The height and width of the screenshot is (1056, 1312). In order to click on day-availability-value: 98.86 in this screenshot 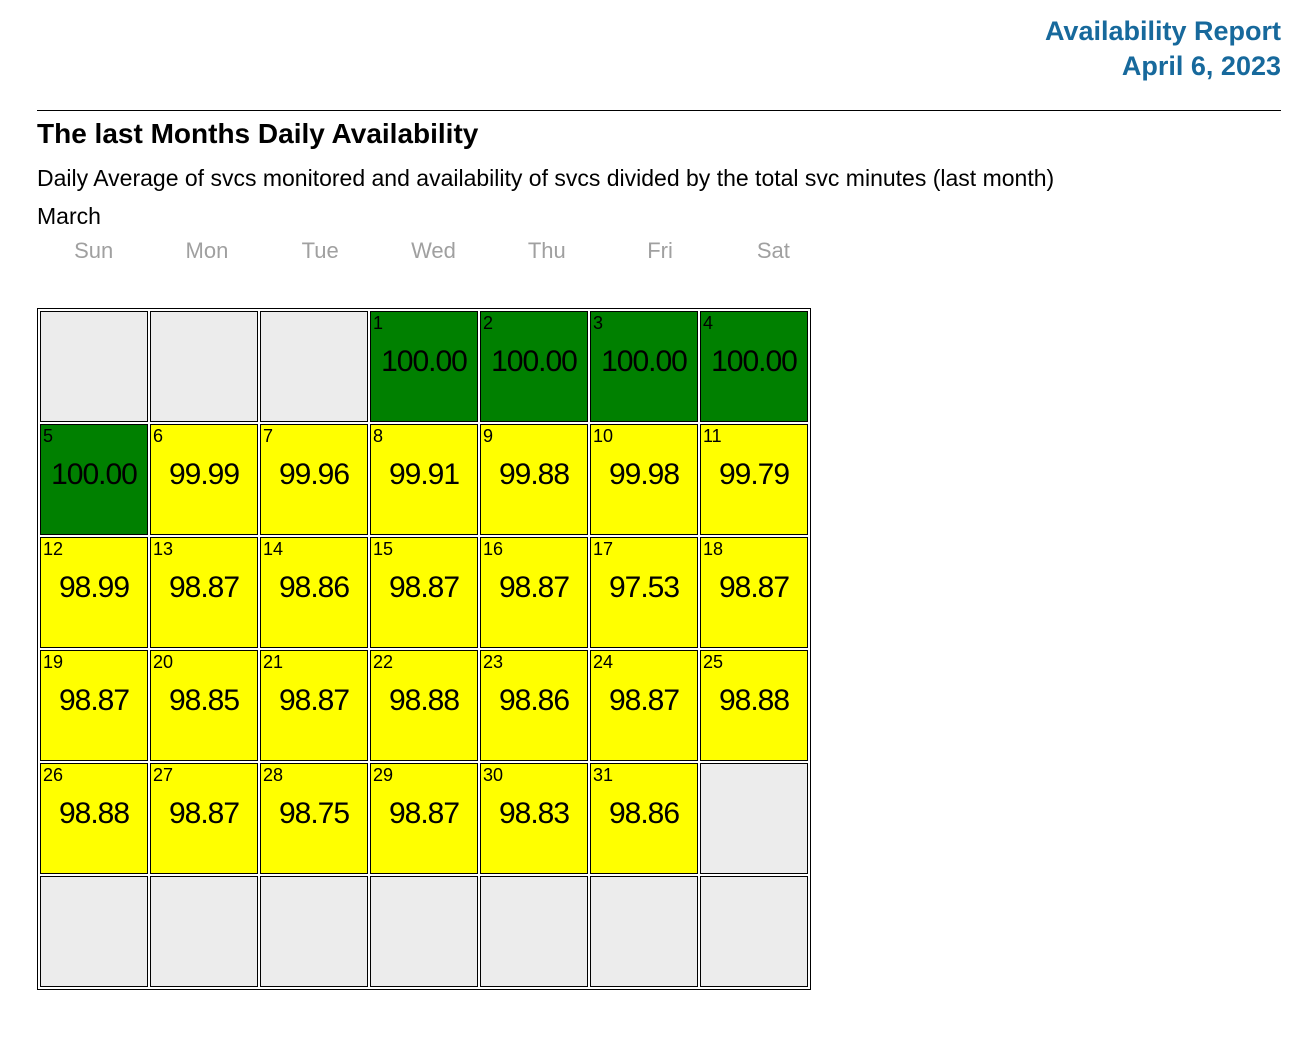, I will do `click(314, 587)`.